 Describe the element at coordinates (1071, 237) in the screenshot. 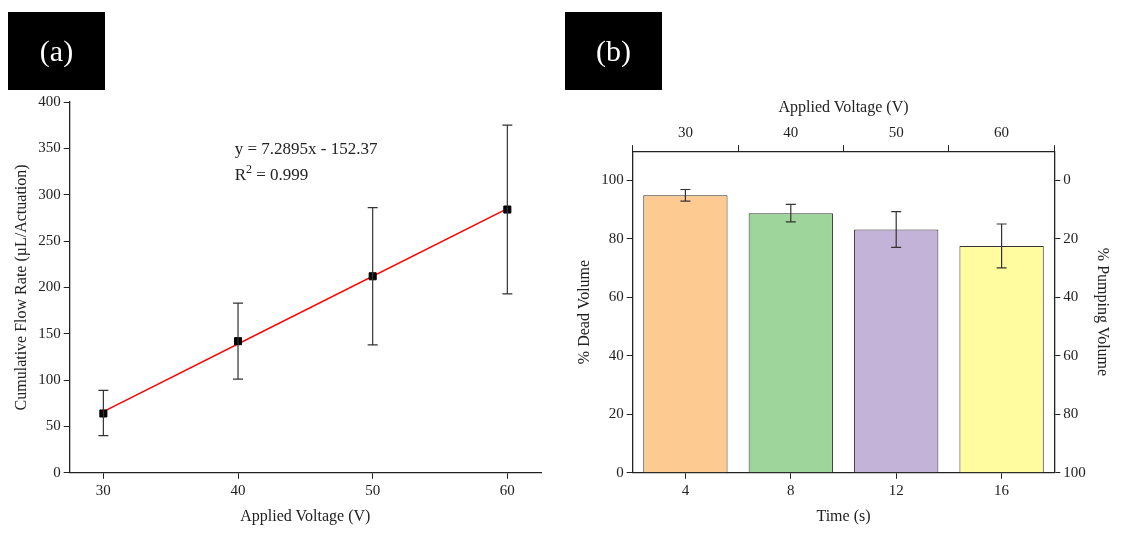

I see `y2-tick-label: 20` at that location.